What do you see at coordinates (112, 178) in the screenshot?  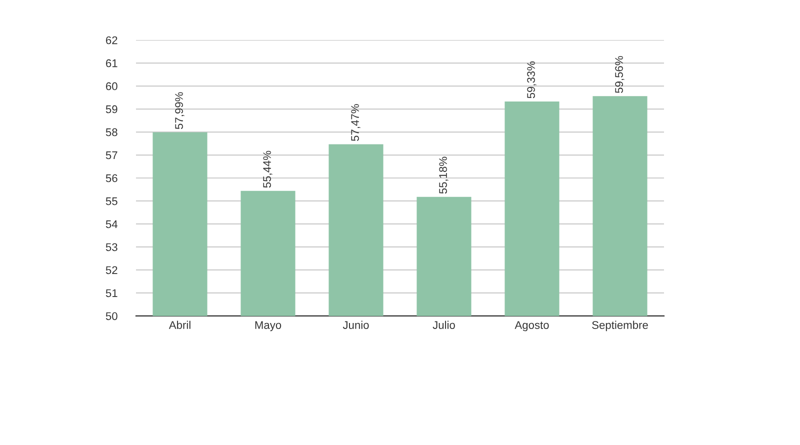 I see `y-tick-label: 56` at bounding box center [112, 178].